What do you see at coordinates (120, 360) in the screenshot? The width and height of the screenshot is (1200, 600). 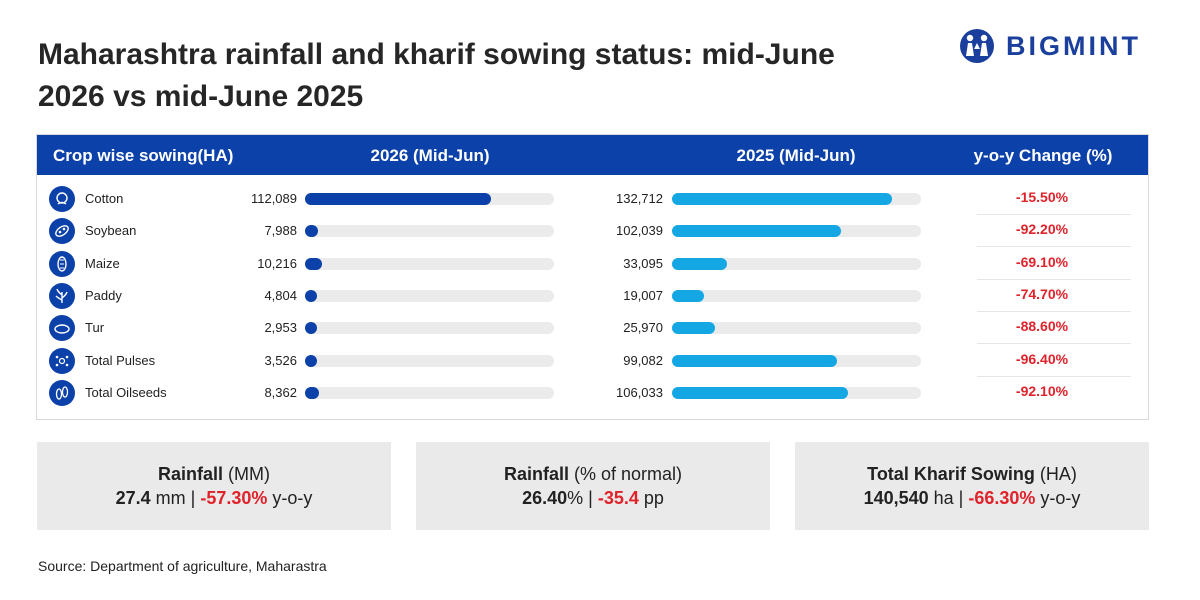 I see `crop-label: Total Pulses` at bounding box center [120, 360].